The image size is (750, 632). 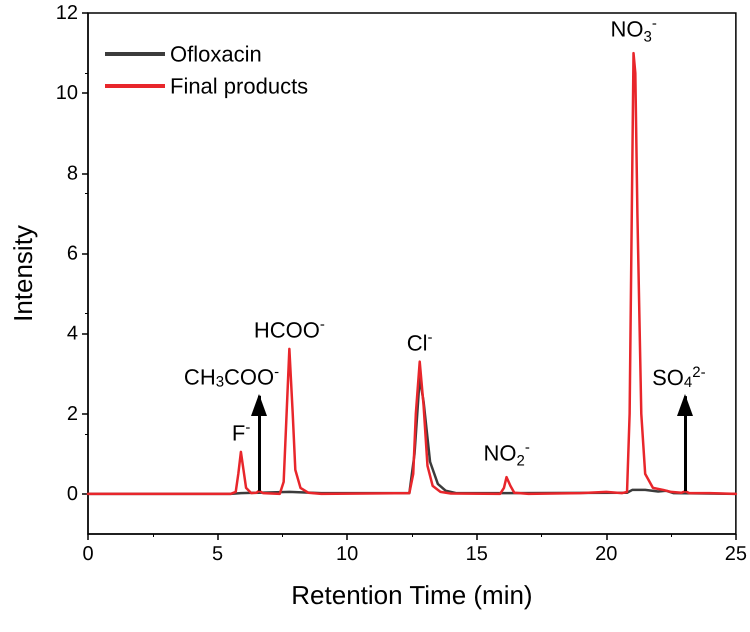 What do you see at coordinates (67, 13) in the screenshot?
I see `y-tick-label: 12` at bounding box center [67, 13].